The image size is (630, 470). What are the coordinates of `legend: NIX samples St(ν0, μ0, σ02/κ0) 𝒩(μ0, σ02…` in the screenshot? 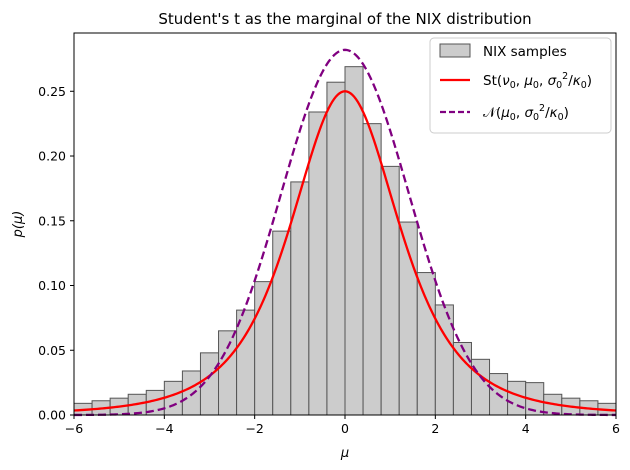 It's located at (520, 85).